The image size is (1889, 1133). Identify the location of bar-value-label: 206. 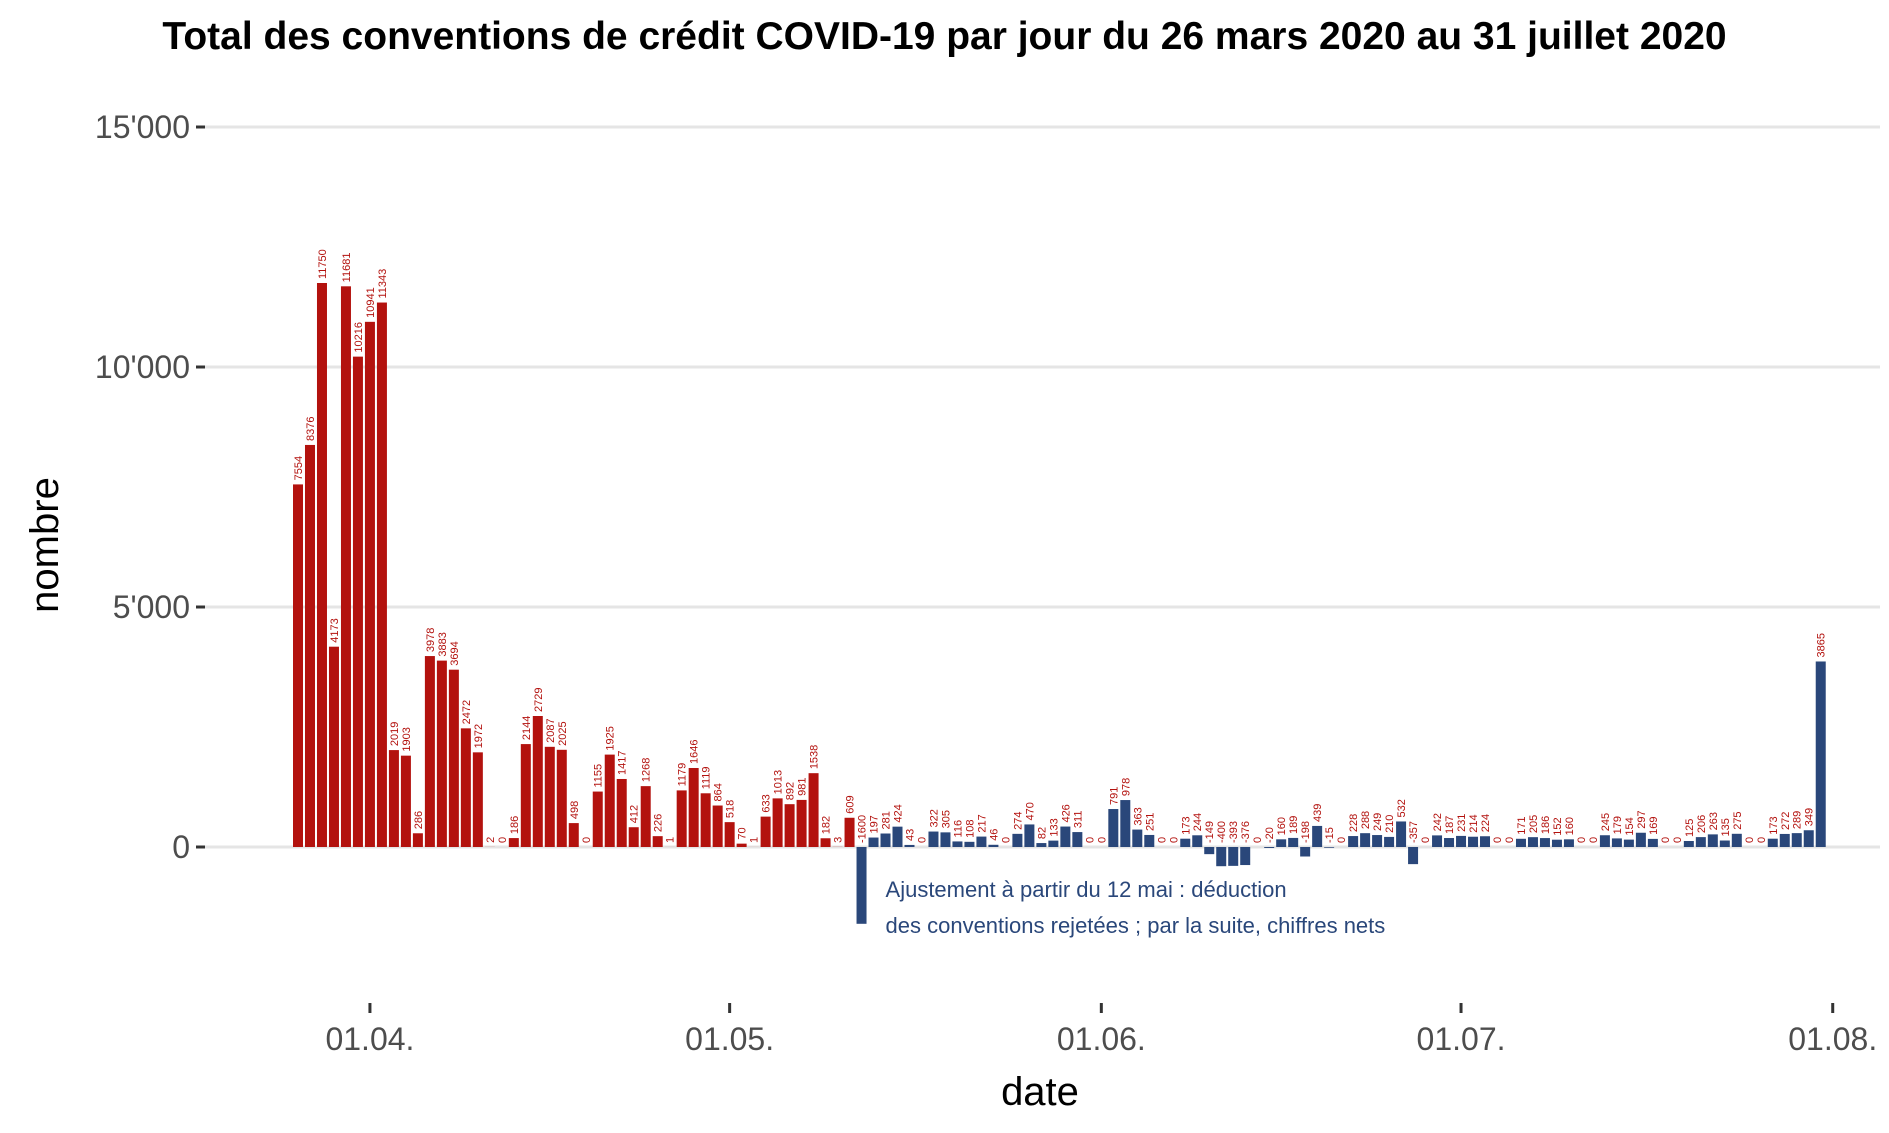
(1702, 824).